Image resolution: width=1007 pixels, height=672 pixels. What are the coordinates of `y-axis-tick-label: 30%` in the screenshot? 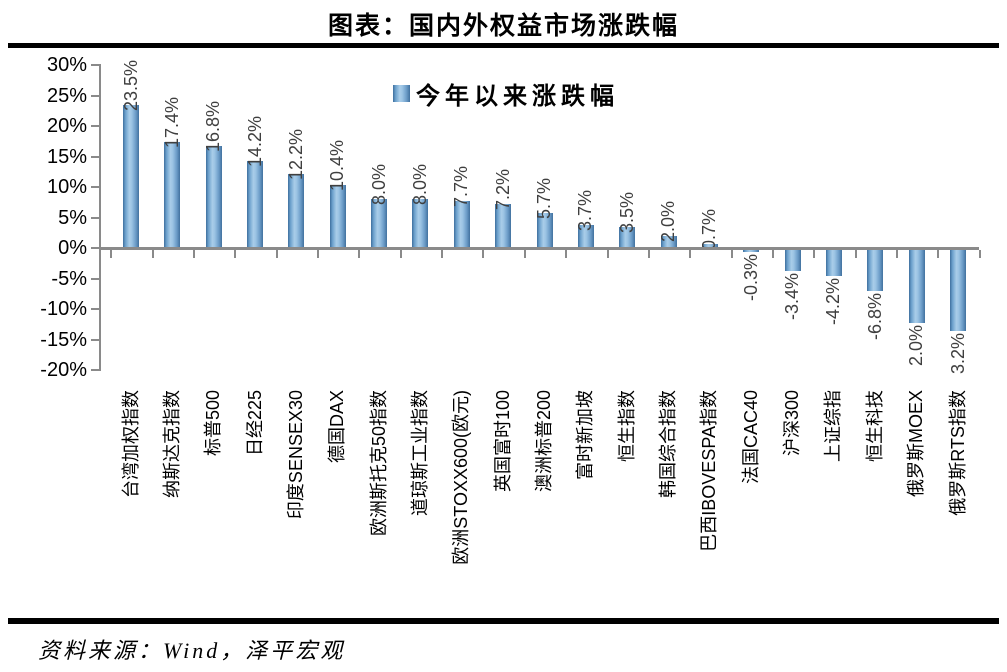 It's located at (66, 65).